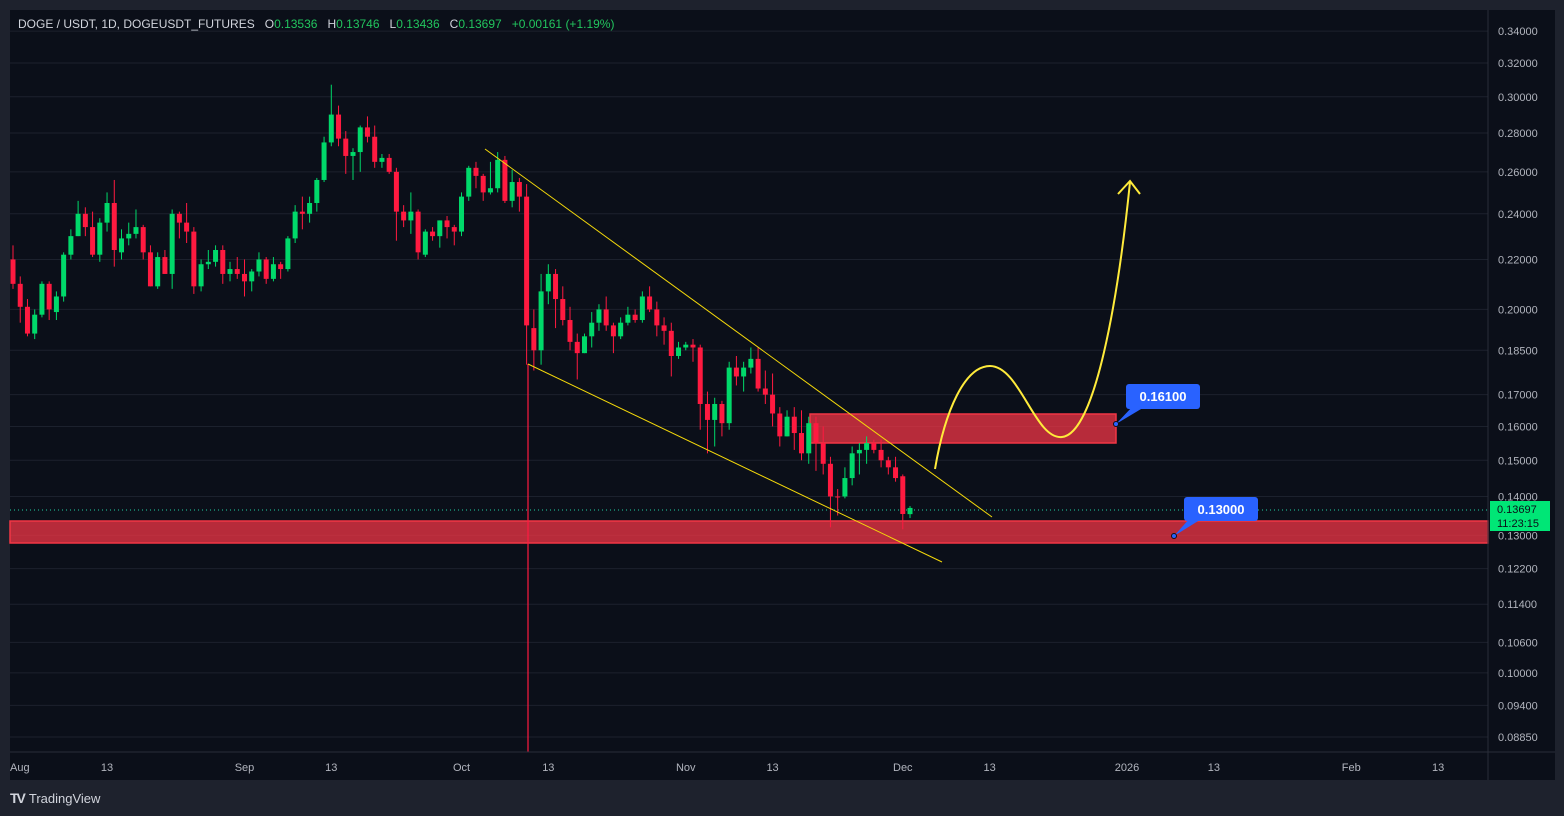 Image resolution: width=1564 pixels, height=816 pixels. I want to click on x-tick-label: Nov, so click(686, 768).